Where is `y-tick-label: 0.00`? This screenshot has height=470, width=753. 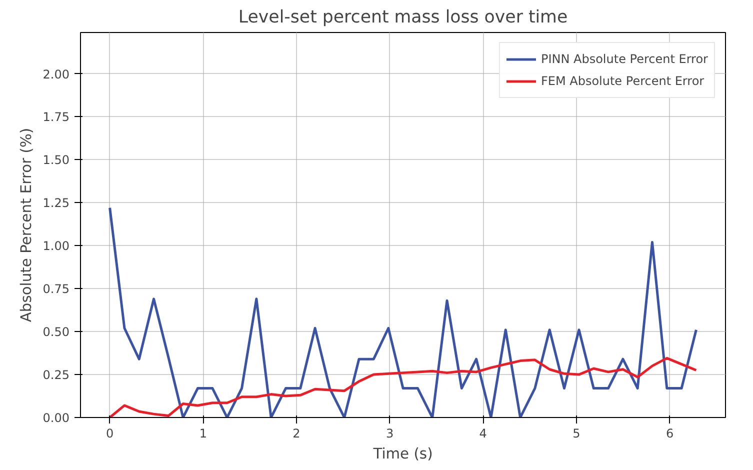 y-tick-label: 0.00 is located at coordinates (56, 418).